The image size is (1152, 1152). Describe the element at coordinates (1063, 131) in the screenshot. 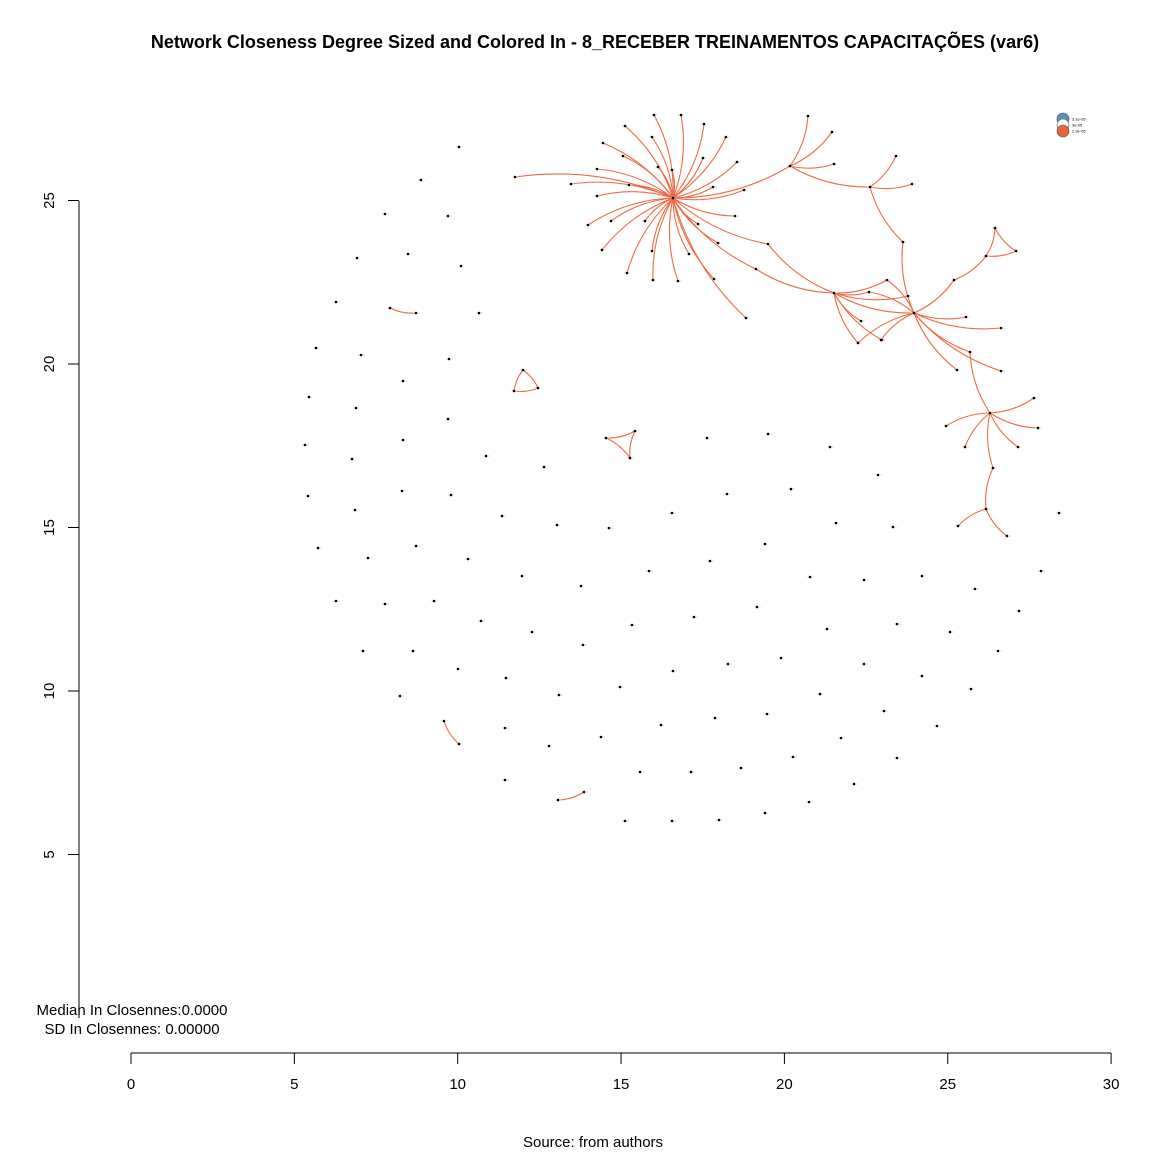

I see `legend-swatch` at that location.